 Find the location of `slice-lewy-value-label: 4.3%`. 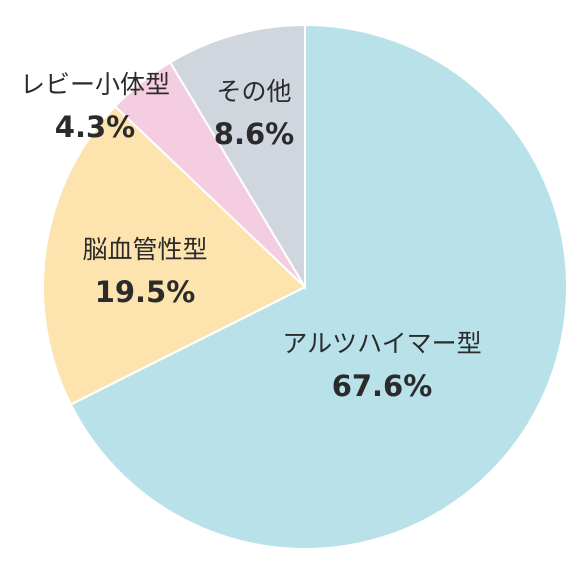

slice-lewy-value-label: 4.3% is located at coordinates (95, 127).